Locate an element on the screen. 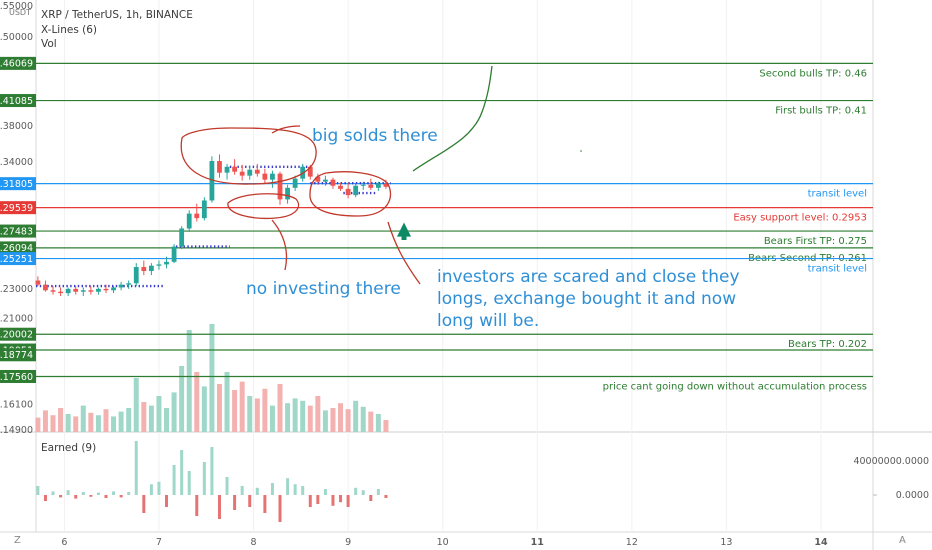  ellipse-big-solds is located at coordinates (248, 156).